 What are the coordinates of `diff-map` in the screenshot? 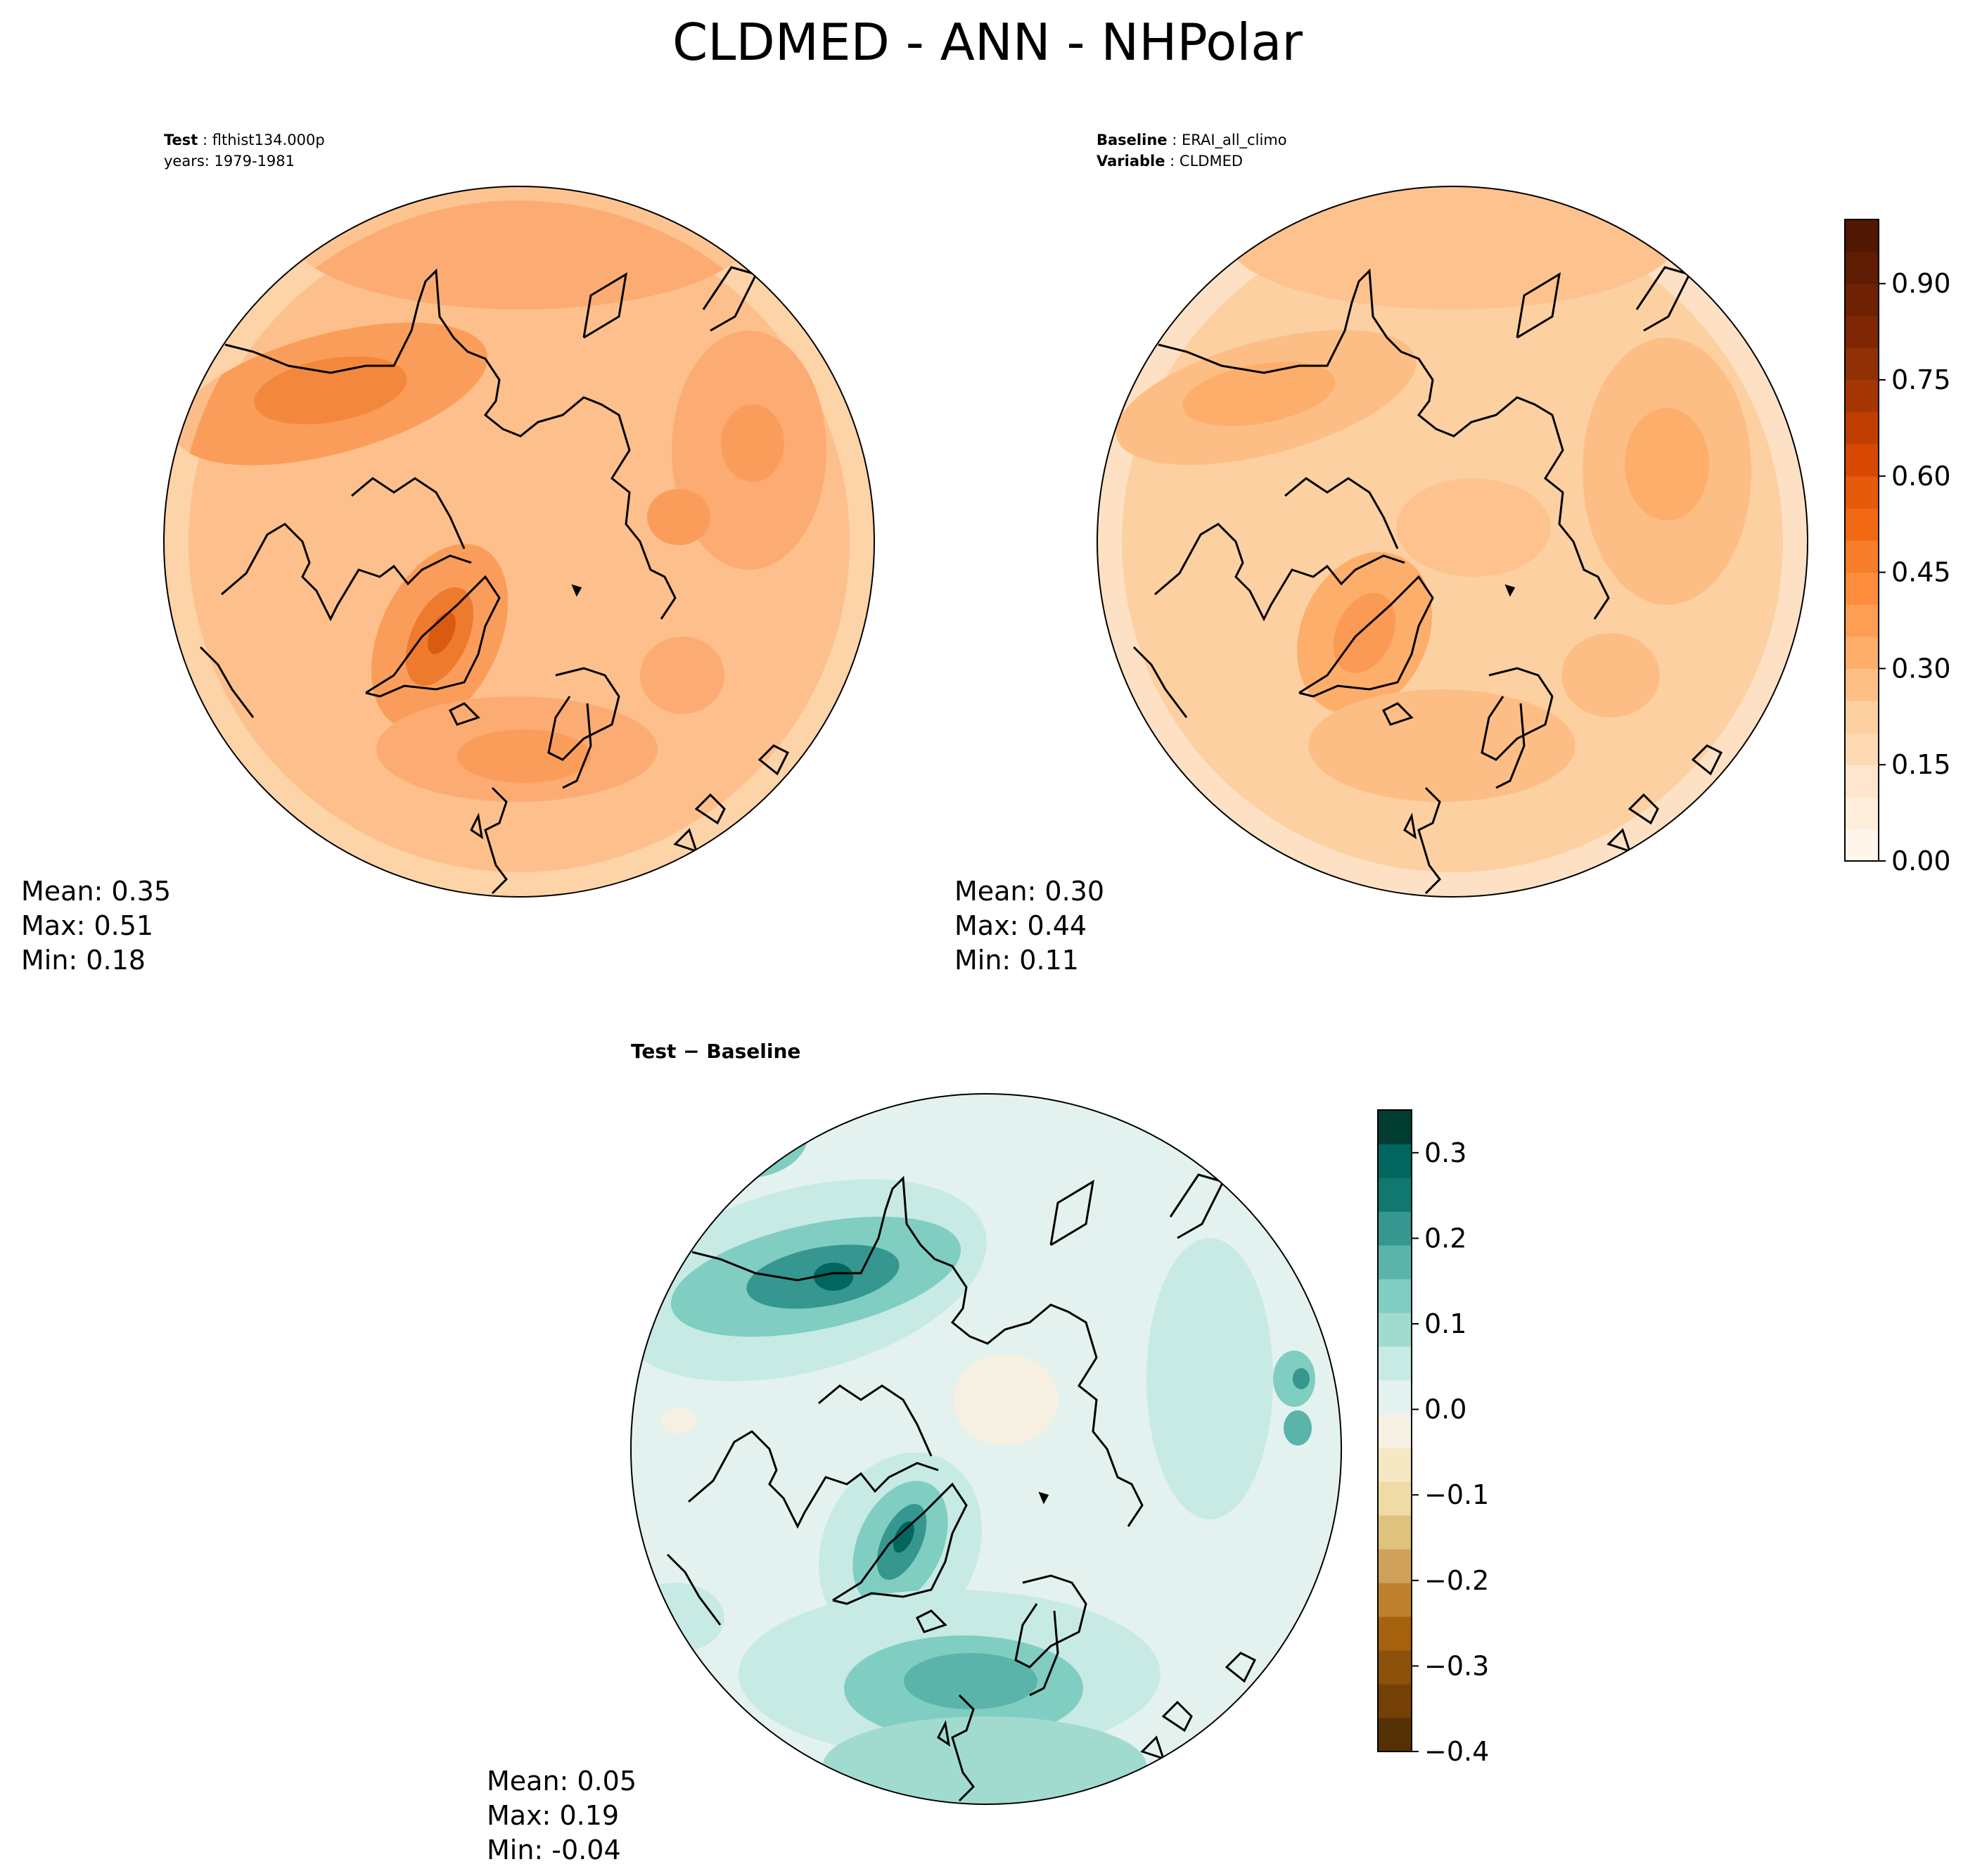 It's located at (986, 1449).